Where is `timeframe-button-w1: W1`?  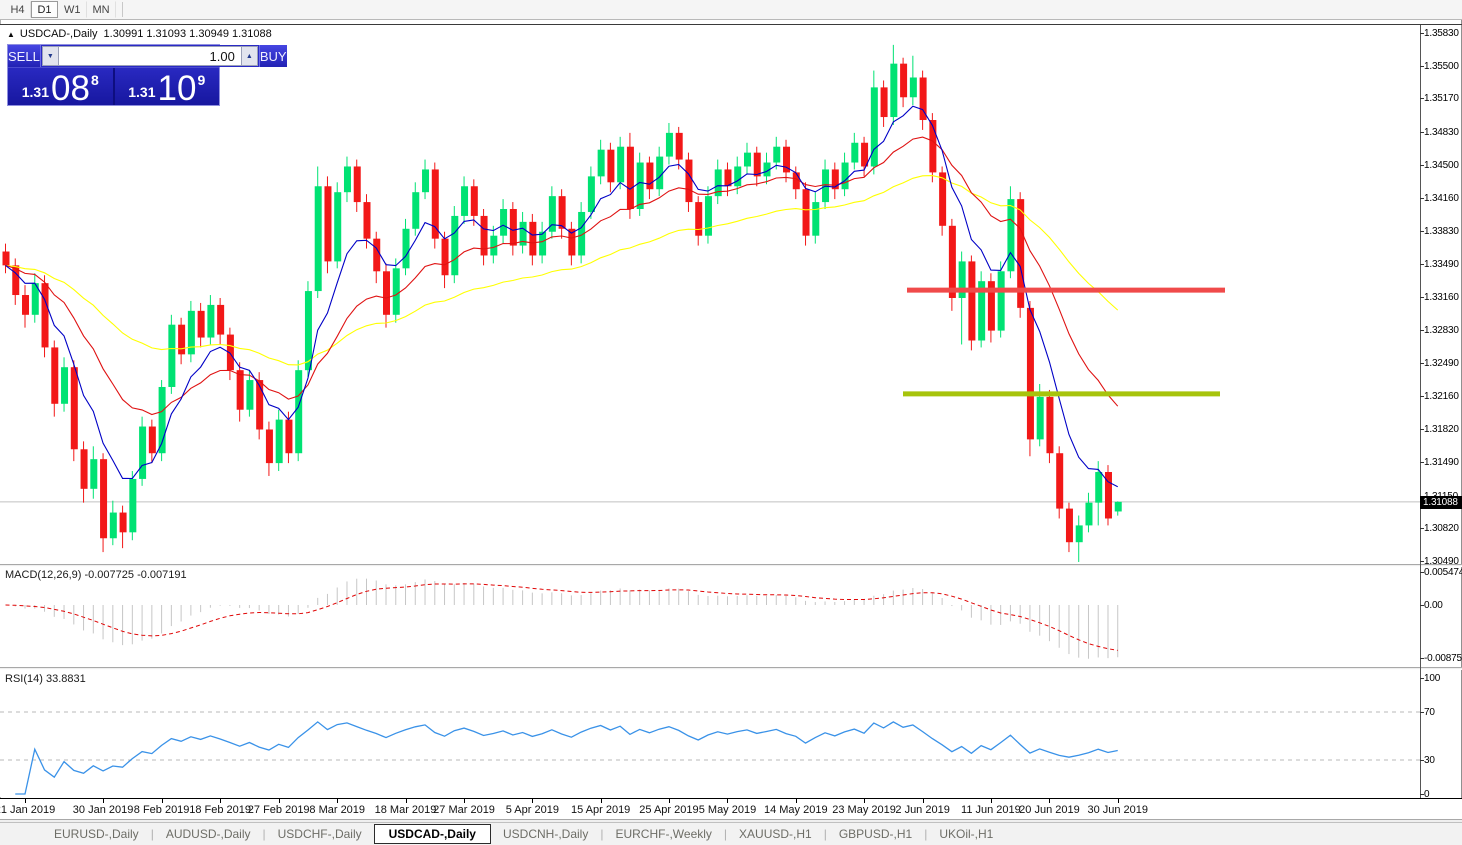 timeframe-button-w1: W1 is located at coordinates (72, 9).